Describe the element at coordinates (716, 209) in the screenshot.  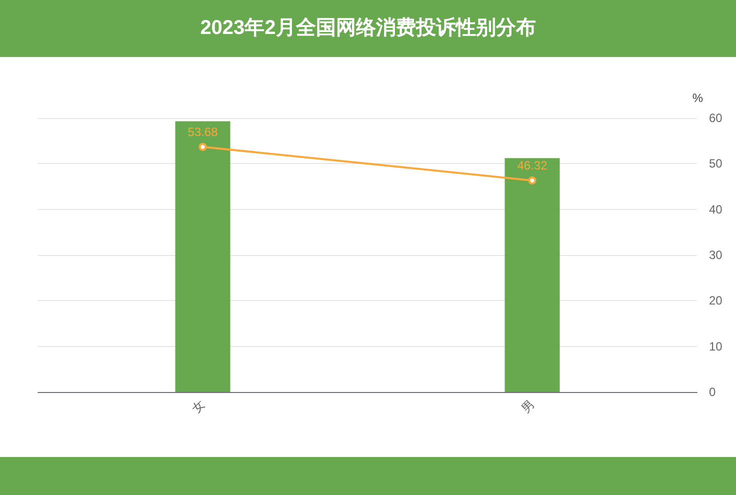
I see `y-tick-label: 40` at that location.